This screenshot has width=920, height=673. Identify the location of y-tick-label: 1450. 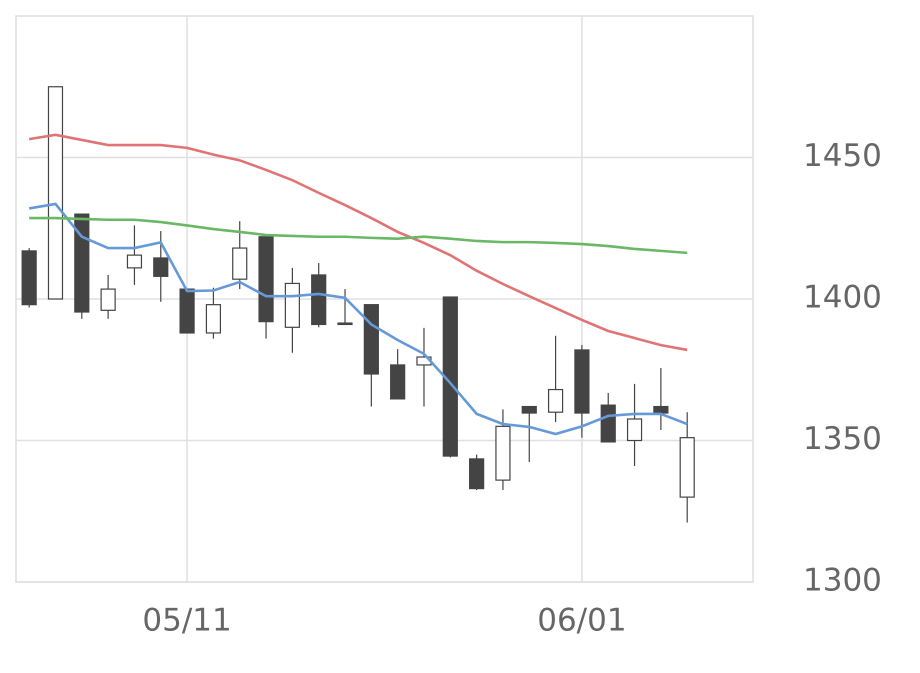
(842, 156).